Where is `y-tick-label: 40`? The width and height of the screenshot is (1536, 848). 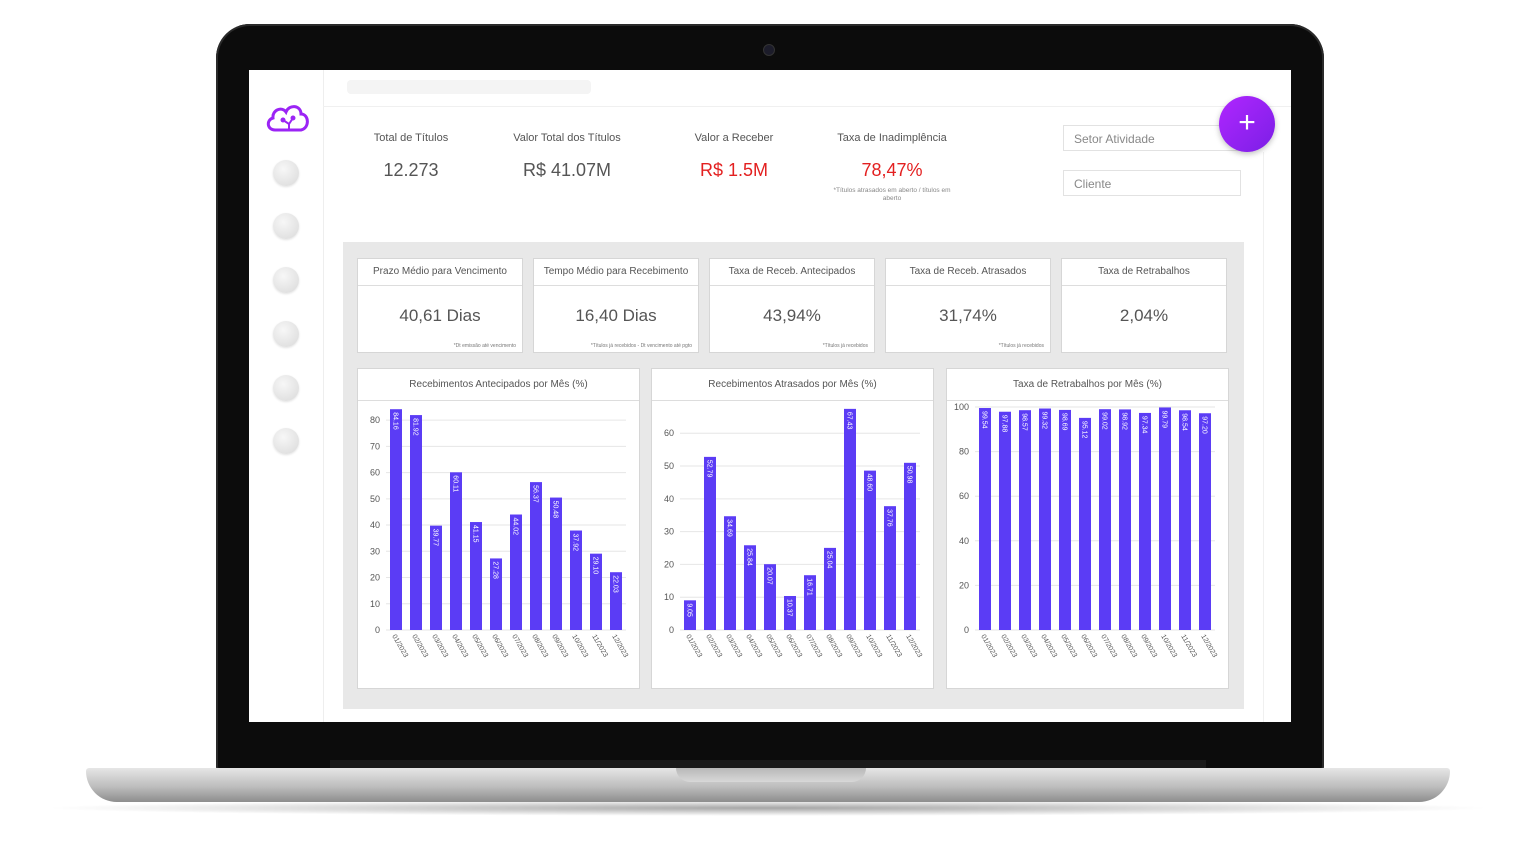 y-tick-label: 40 is located at coordinates (375, 525).